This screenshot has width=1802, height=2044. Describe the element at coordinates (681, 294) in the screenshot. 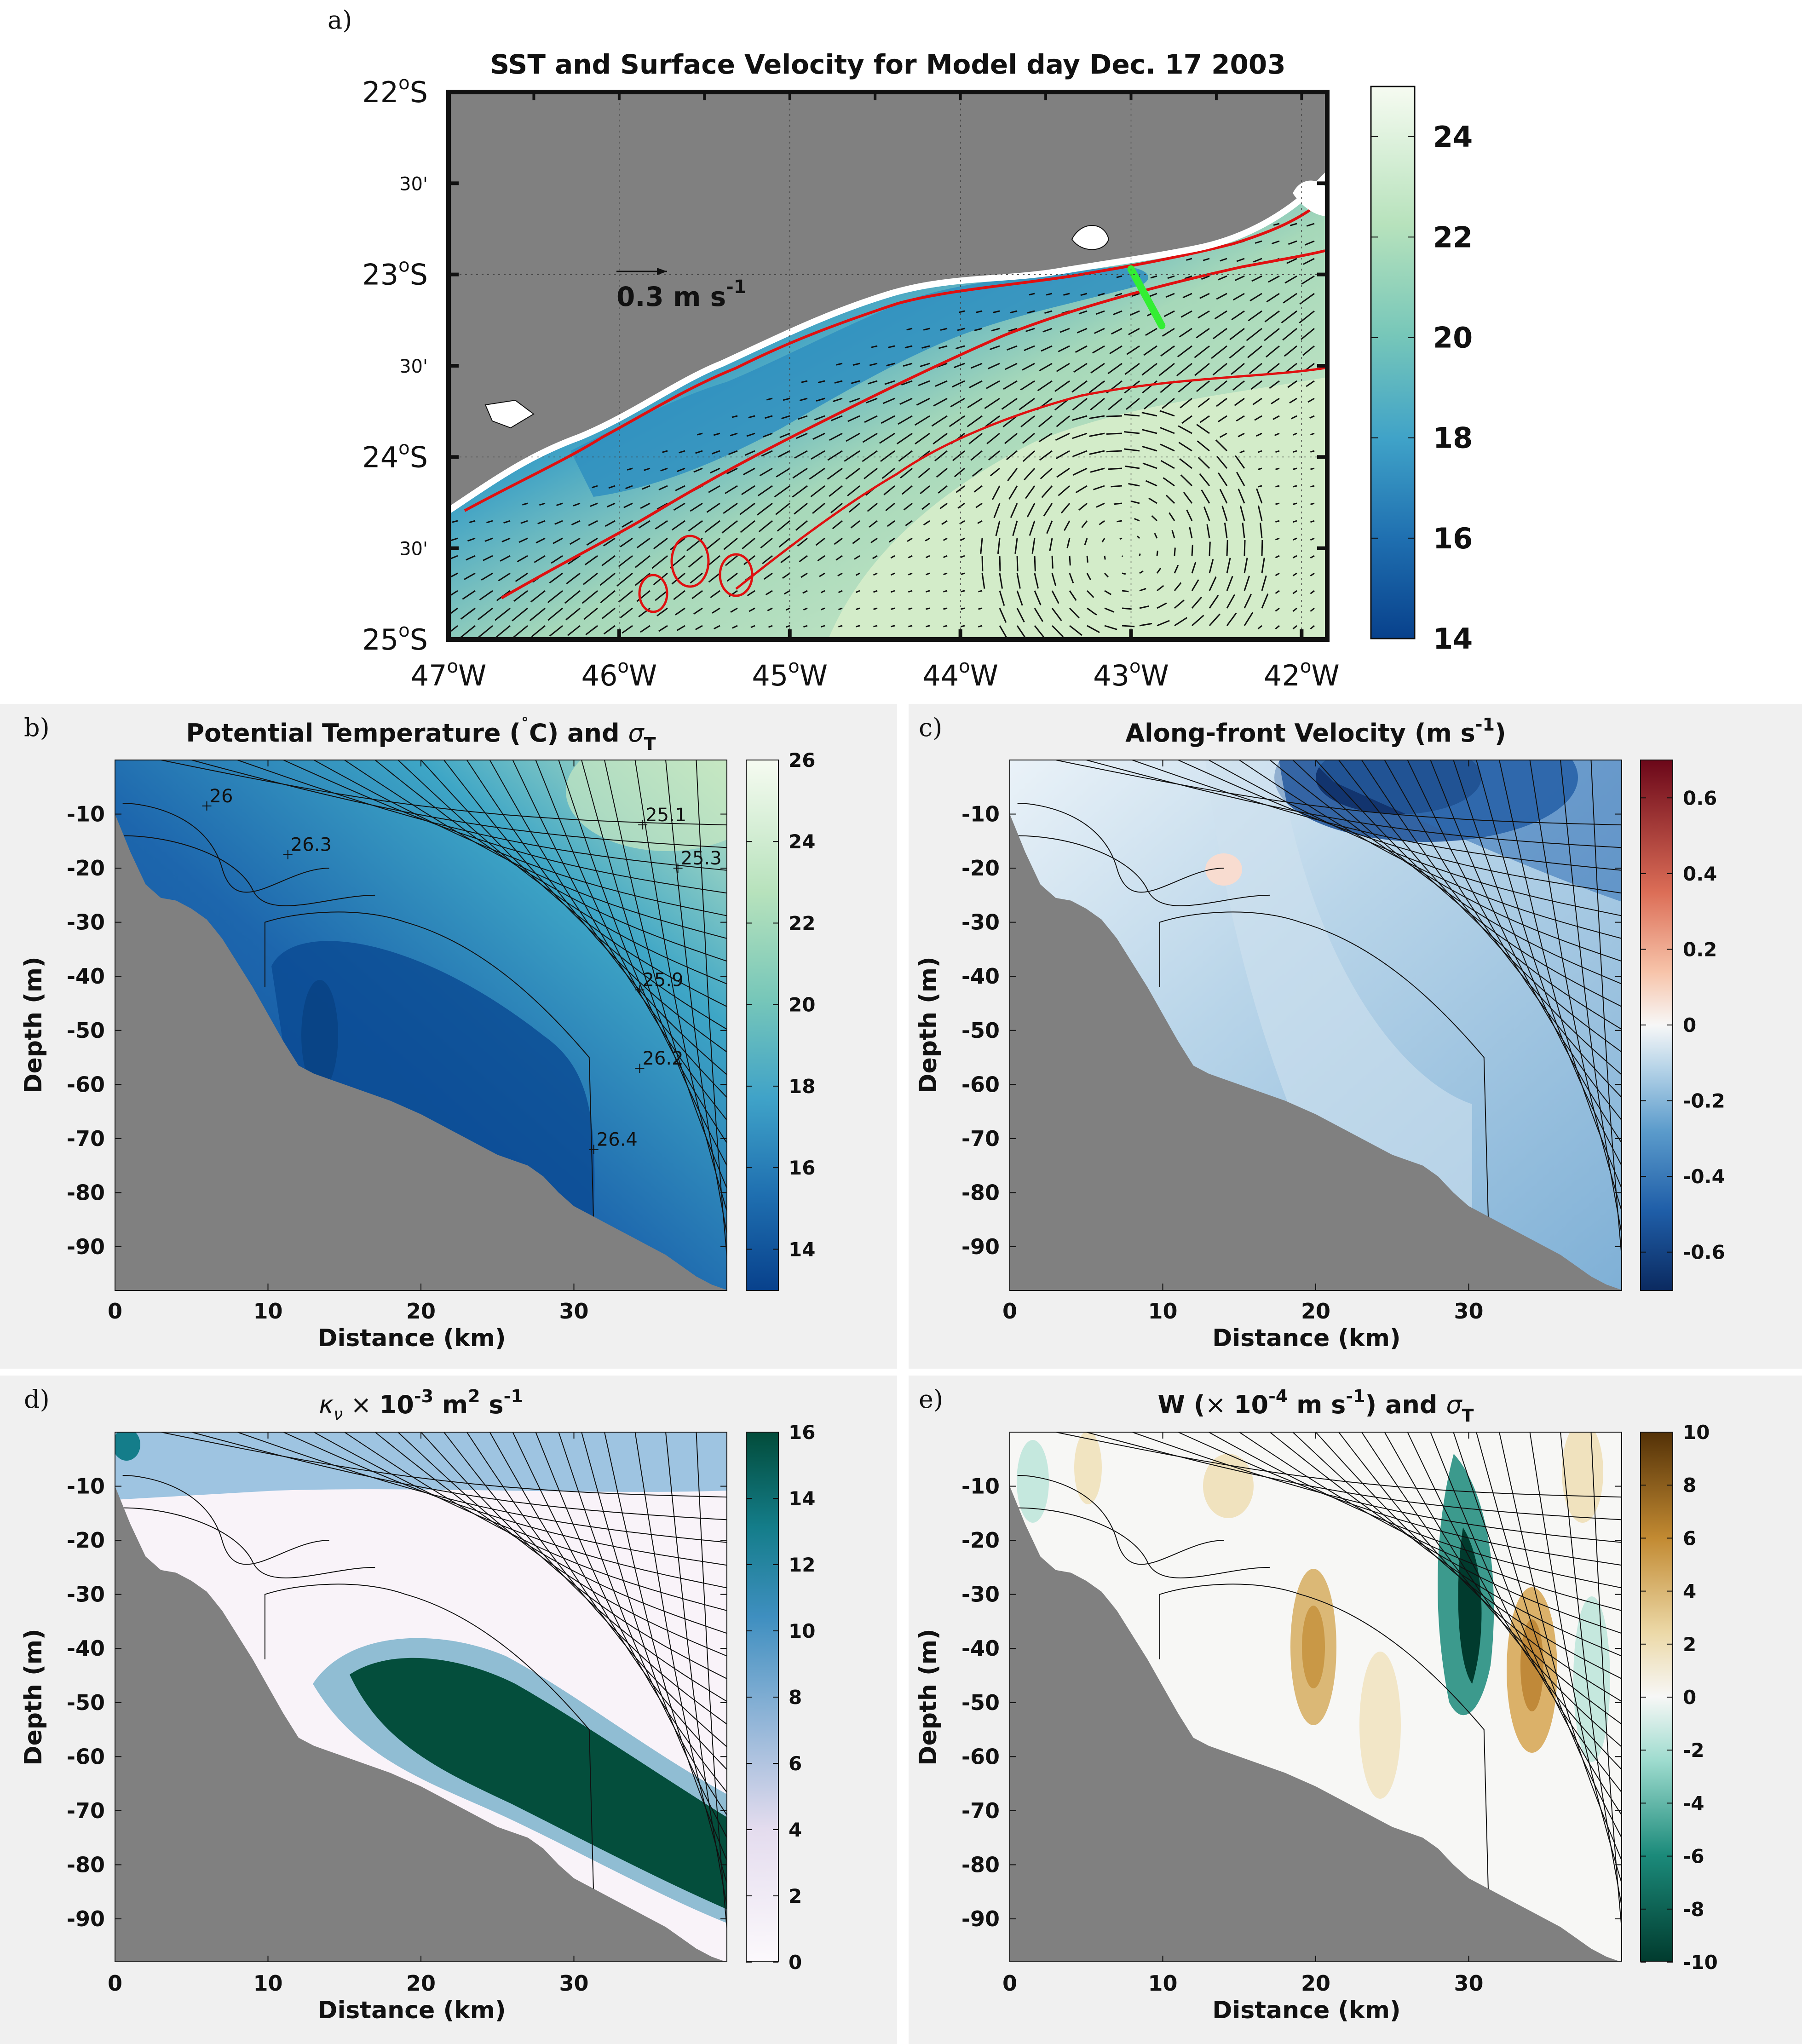

I see `scale-arrow-label: 0.3 m s-1` at that location.